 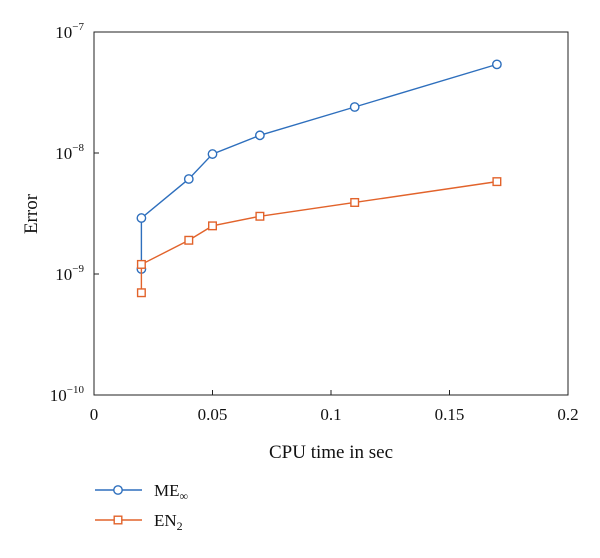 I want to click on y-axis-label: Error, so click(x=31, y=213).